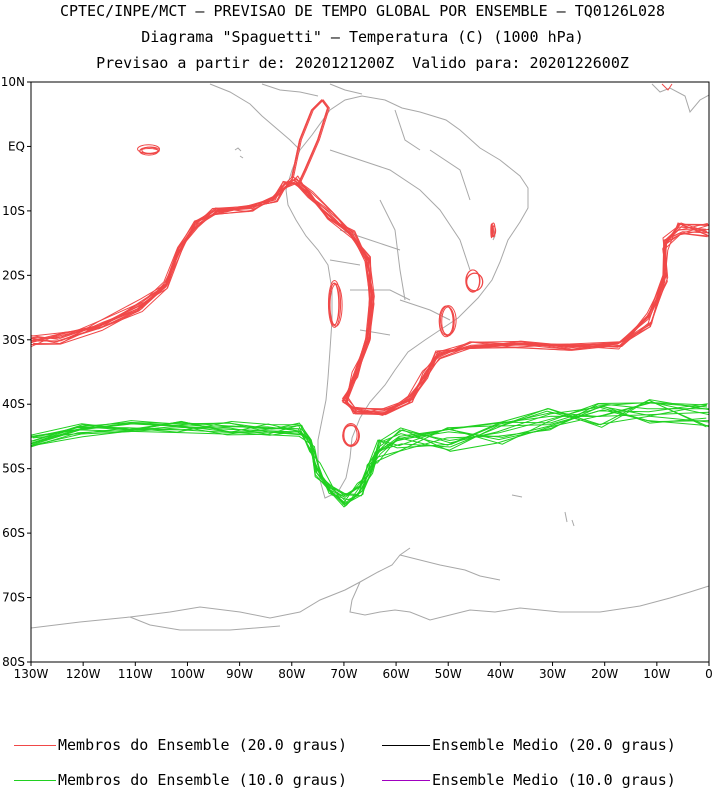  I want to click on legend-mean-20: Ensemble Medio (20.0 graus), so click(529, 745).